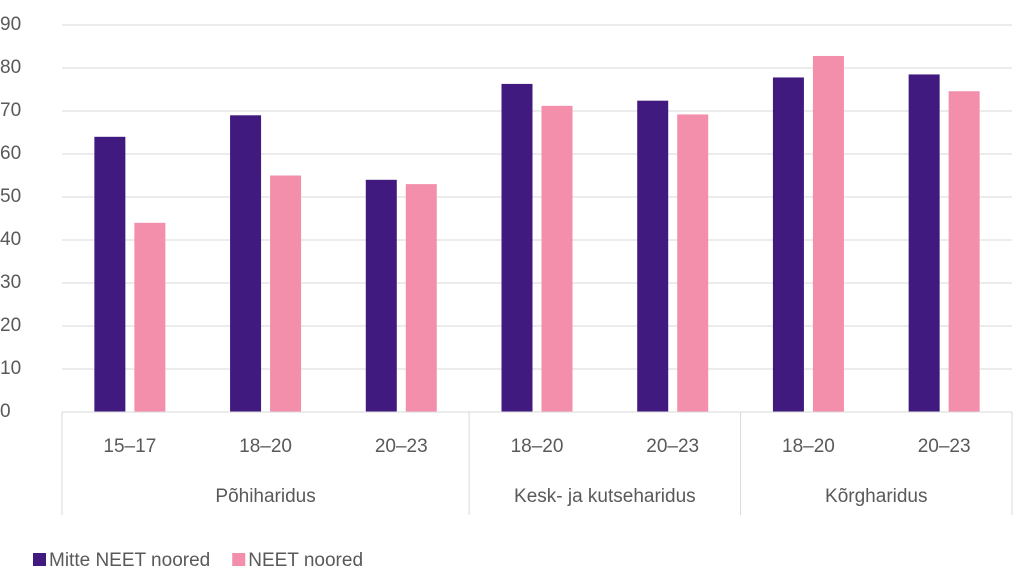 The width and height of the screenshot is (1017, 572). I want to click on y-tick-label: 90, so click(10, 24).